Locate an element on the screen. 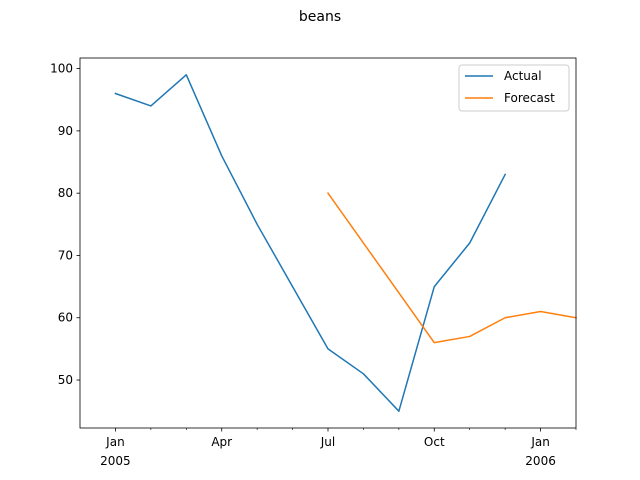 This screenshot has height=480, width=640. legend-label-forecast: Forecast is located at coordinates (529, 98).